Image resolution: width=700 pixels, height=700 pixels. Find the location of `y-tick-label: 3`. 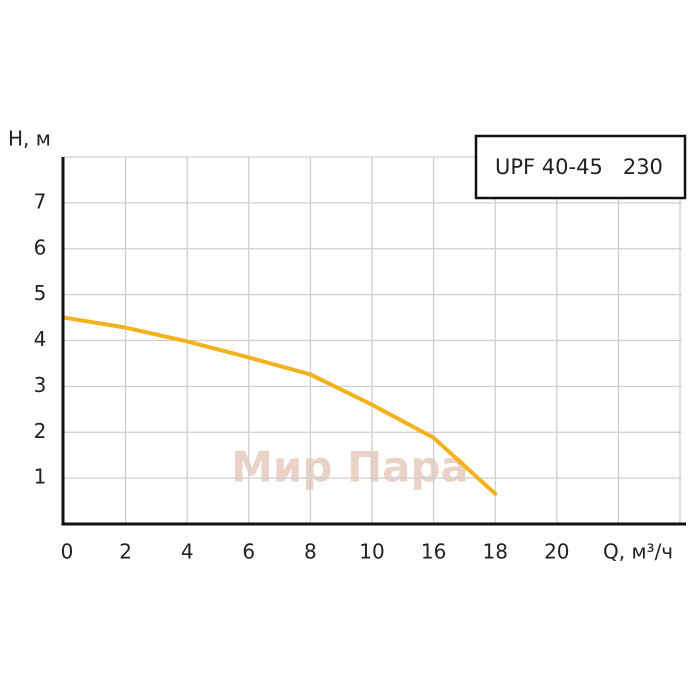

y-tick-label: 3 is located at coordinates (40, 385).